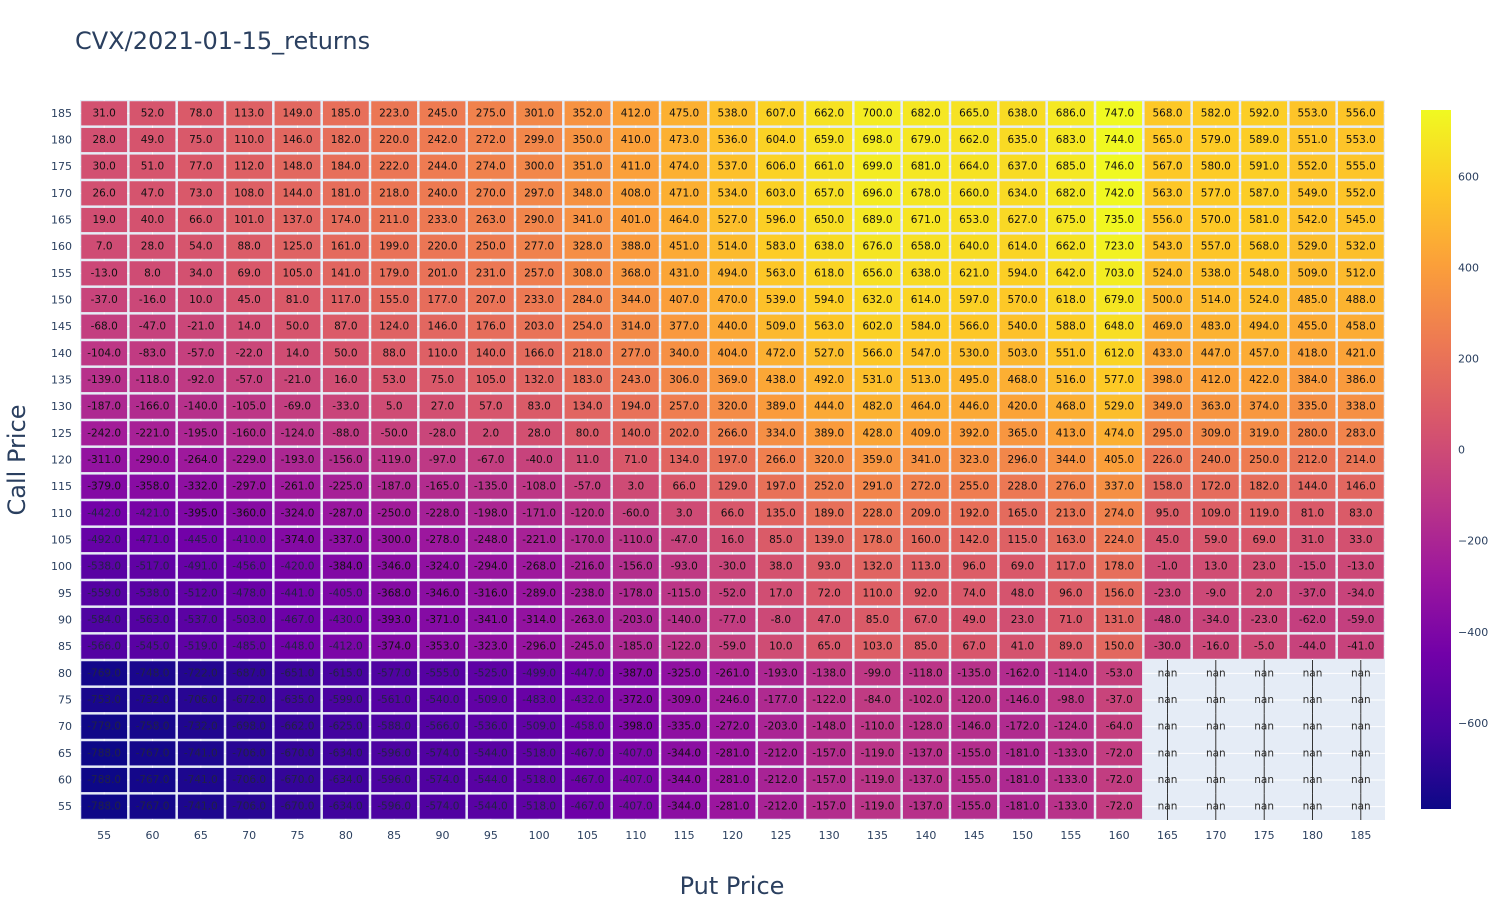  What do you see at coordinates (1216, 487) in the screenshot?
I see `heatmap-cell-label: 172.0` at bounding box center [1216, 487].